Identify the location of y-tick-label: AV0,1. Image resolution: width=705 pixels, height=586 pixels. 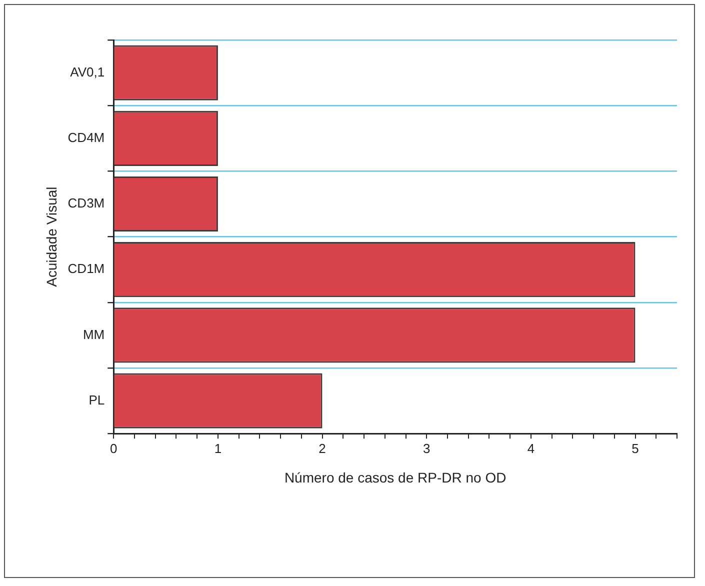
(87, 72).